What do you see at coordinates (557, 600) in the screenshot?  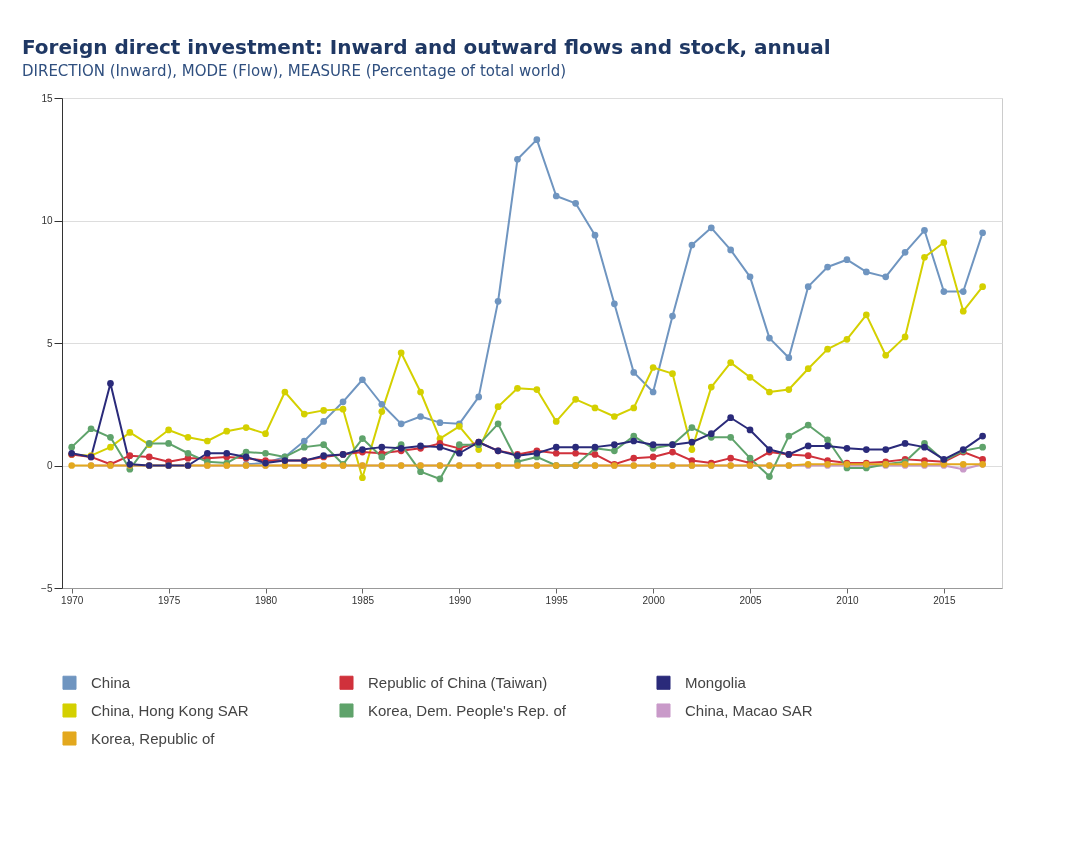 I see `x-tick-label: 1995` at bounding box center [557, 600].